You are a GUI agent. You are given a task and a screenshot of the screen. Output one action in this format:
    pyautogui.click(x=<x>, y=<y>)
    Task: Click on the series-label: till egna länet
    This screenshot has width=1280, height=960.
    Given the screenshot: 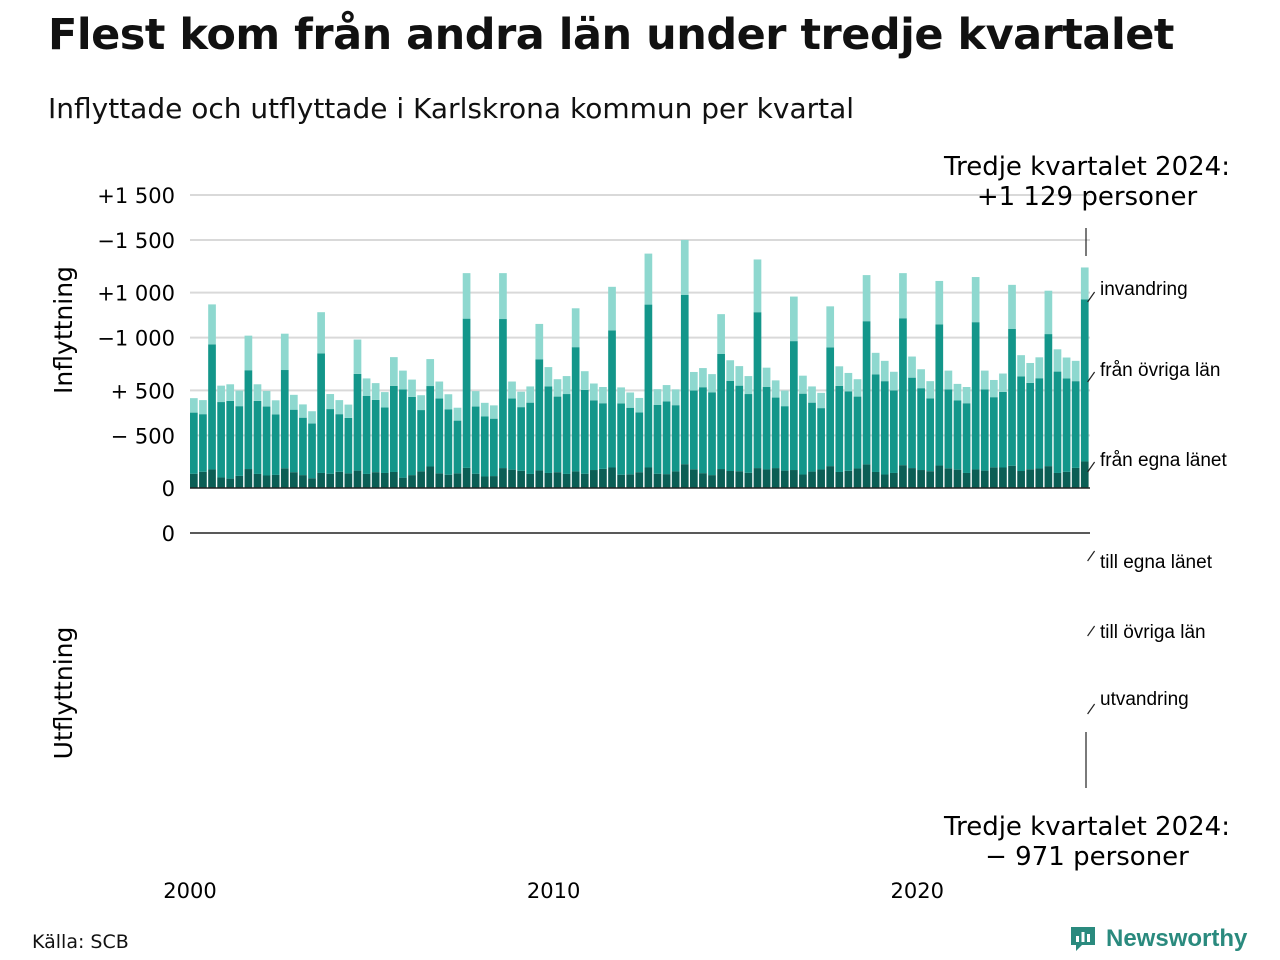 What is the action you would take?
    pyautogui.click(x=1156, y=562)
    